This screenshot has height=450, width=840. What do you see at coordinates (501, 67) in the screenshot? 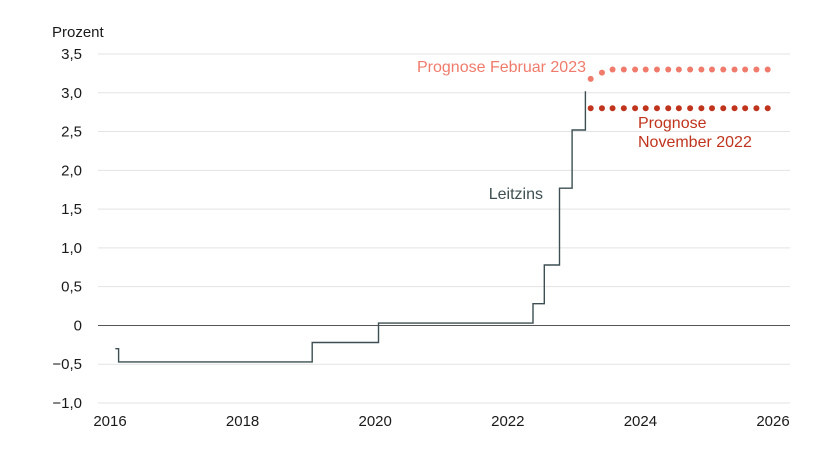
I see `series-annotation: Prognose Februar 2023` at bounding box center [501, 67].